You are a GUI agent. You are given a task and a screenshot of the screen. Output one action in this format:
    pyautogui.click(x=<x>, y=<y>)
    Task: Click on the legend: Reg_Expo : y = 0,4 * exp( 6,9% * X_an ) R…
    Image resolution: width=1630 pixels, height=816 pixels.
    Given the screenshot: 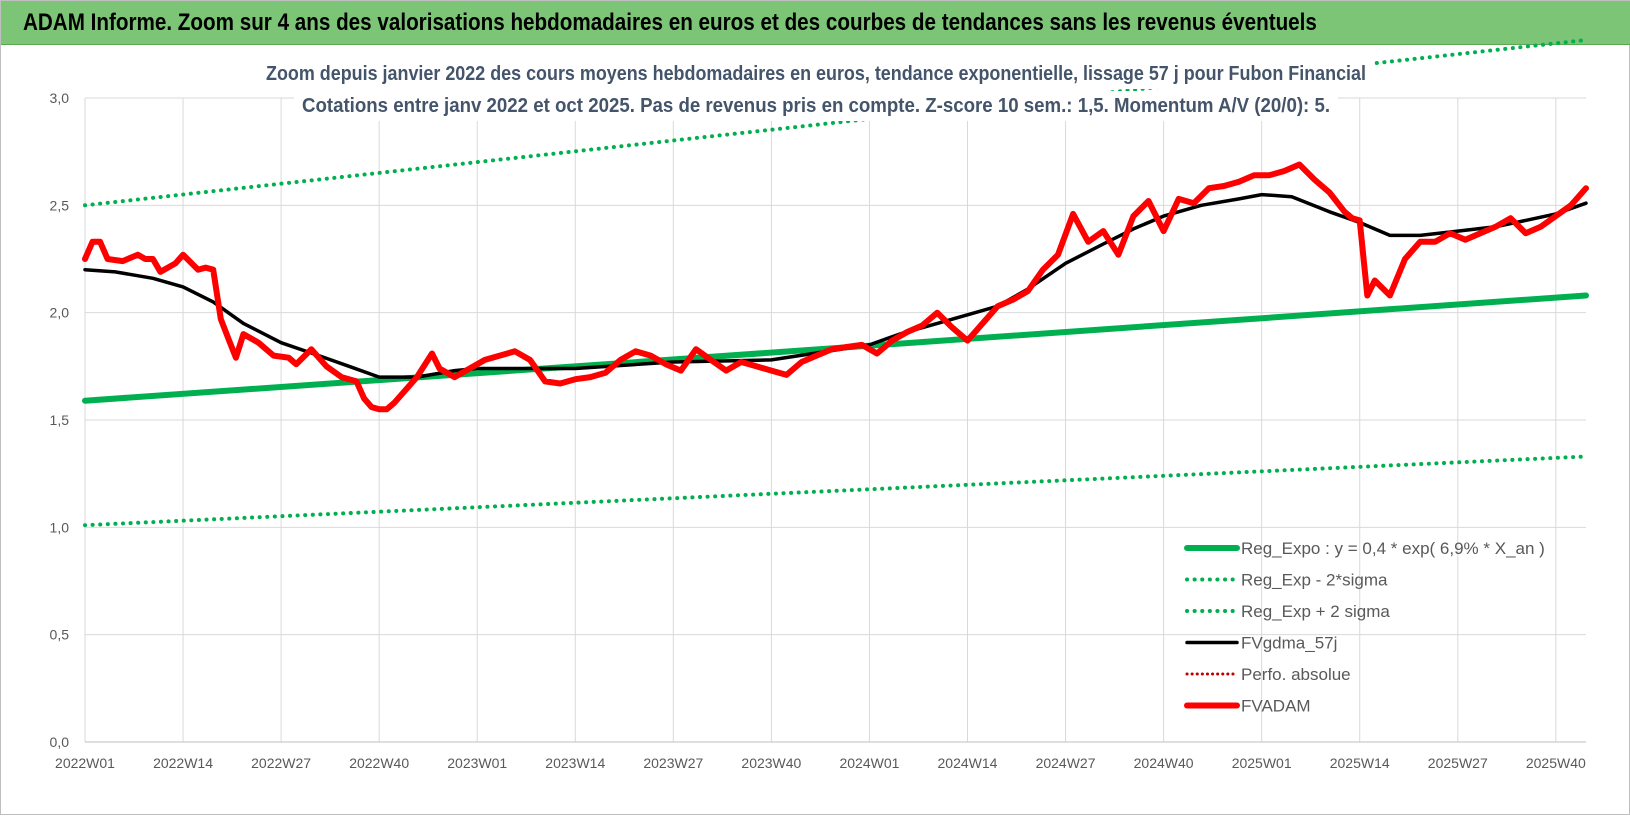 What is the action you would take?
    pyautogui.click(x=1364, y=627)
    